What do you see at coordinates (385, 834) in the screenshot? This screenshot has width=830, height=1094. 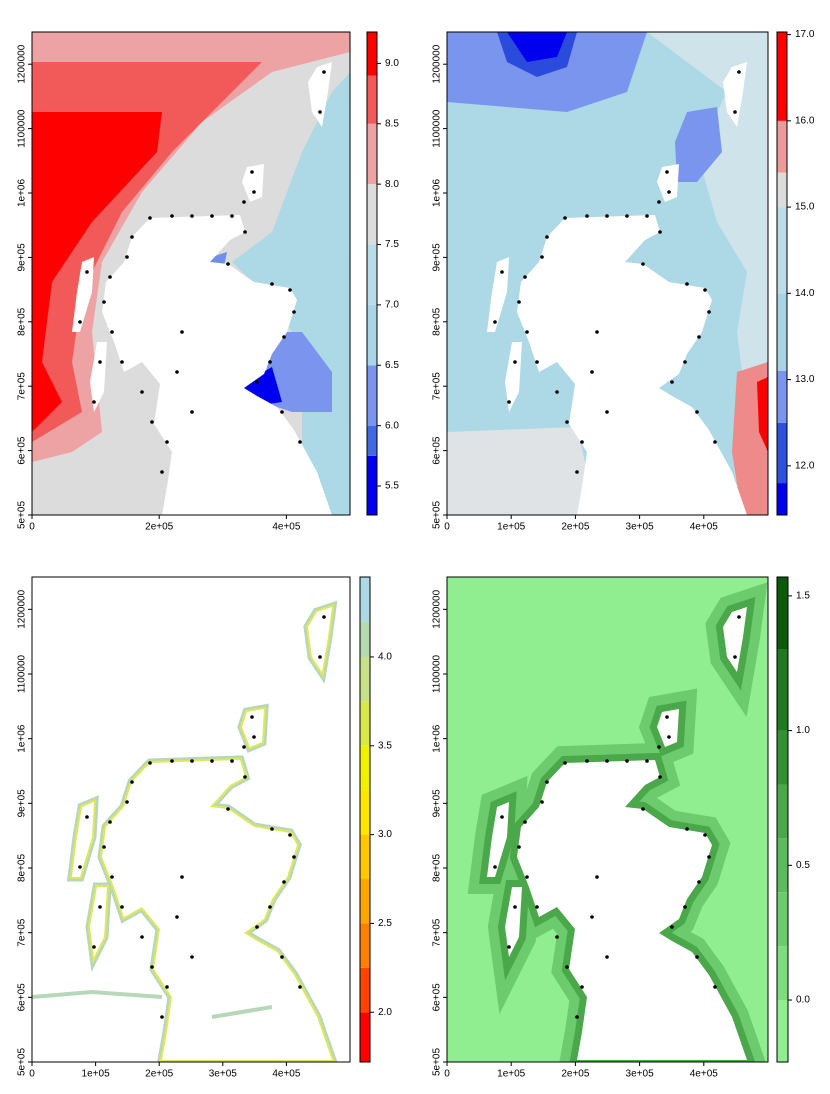 I see `colorbar-tick-label: 3.0` at bounding box center [385, 834].